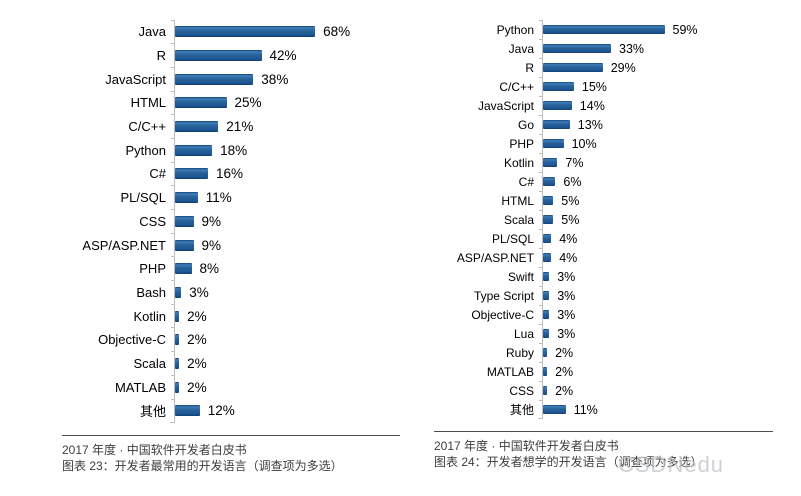 The image size is (801, 496). I want to click on value-label: 9%, so click(211, 221).